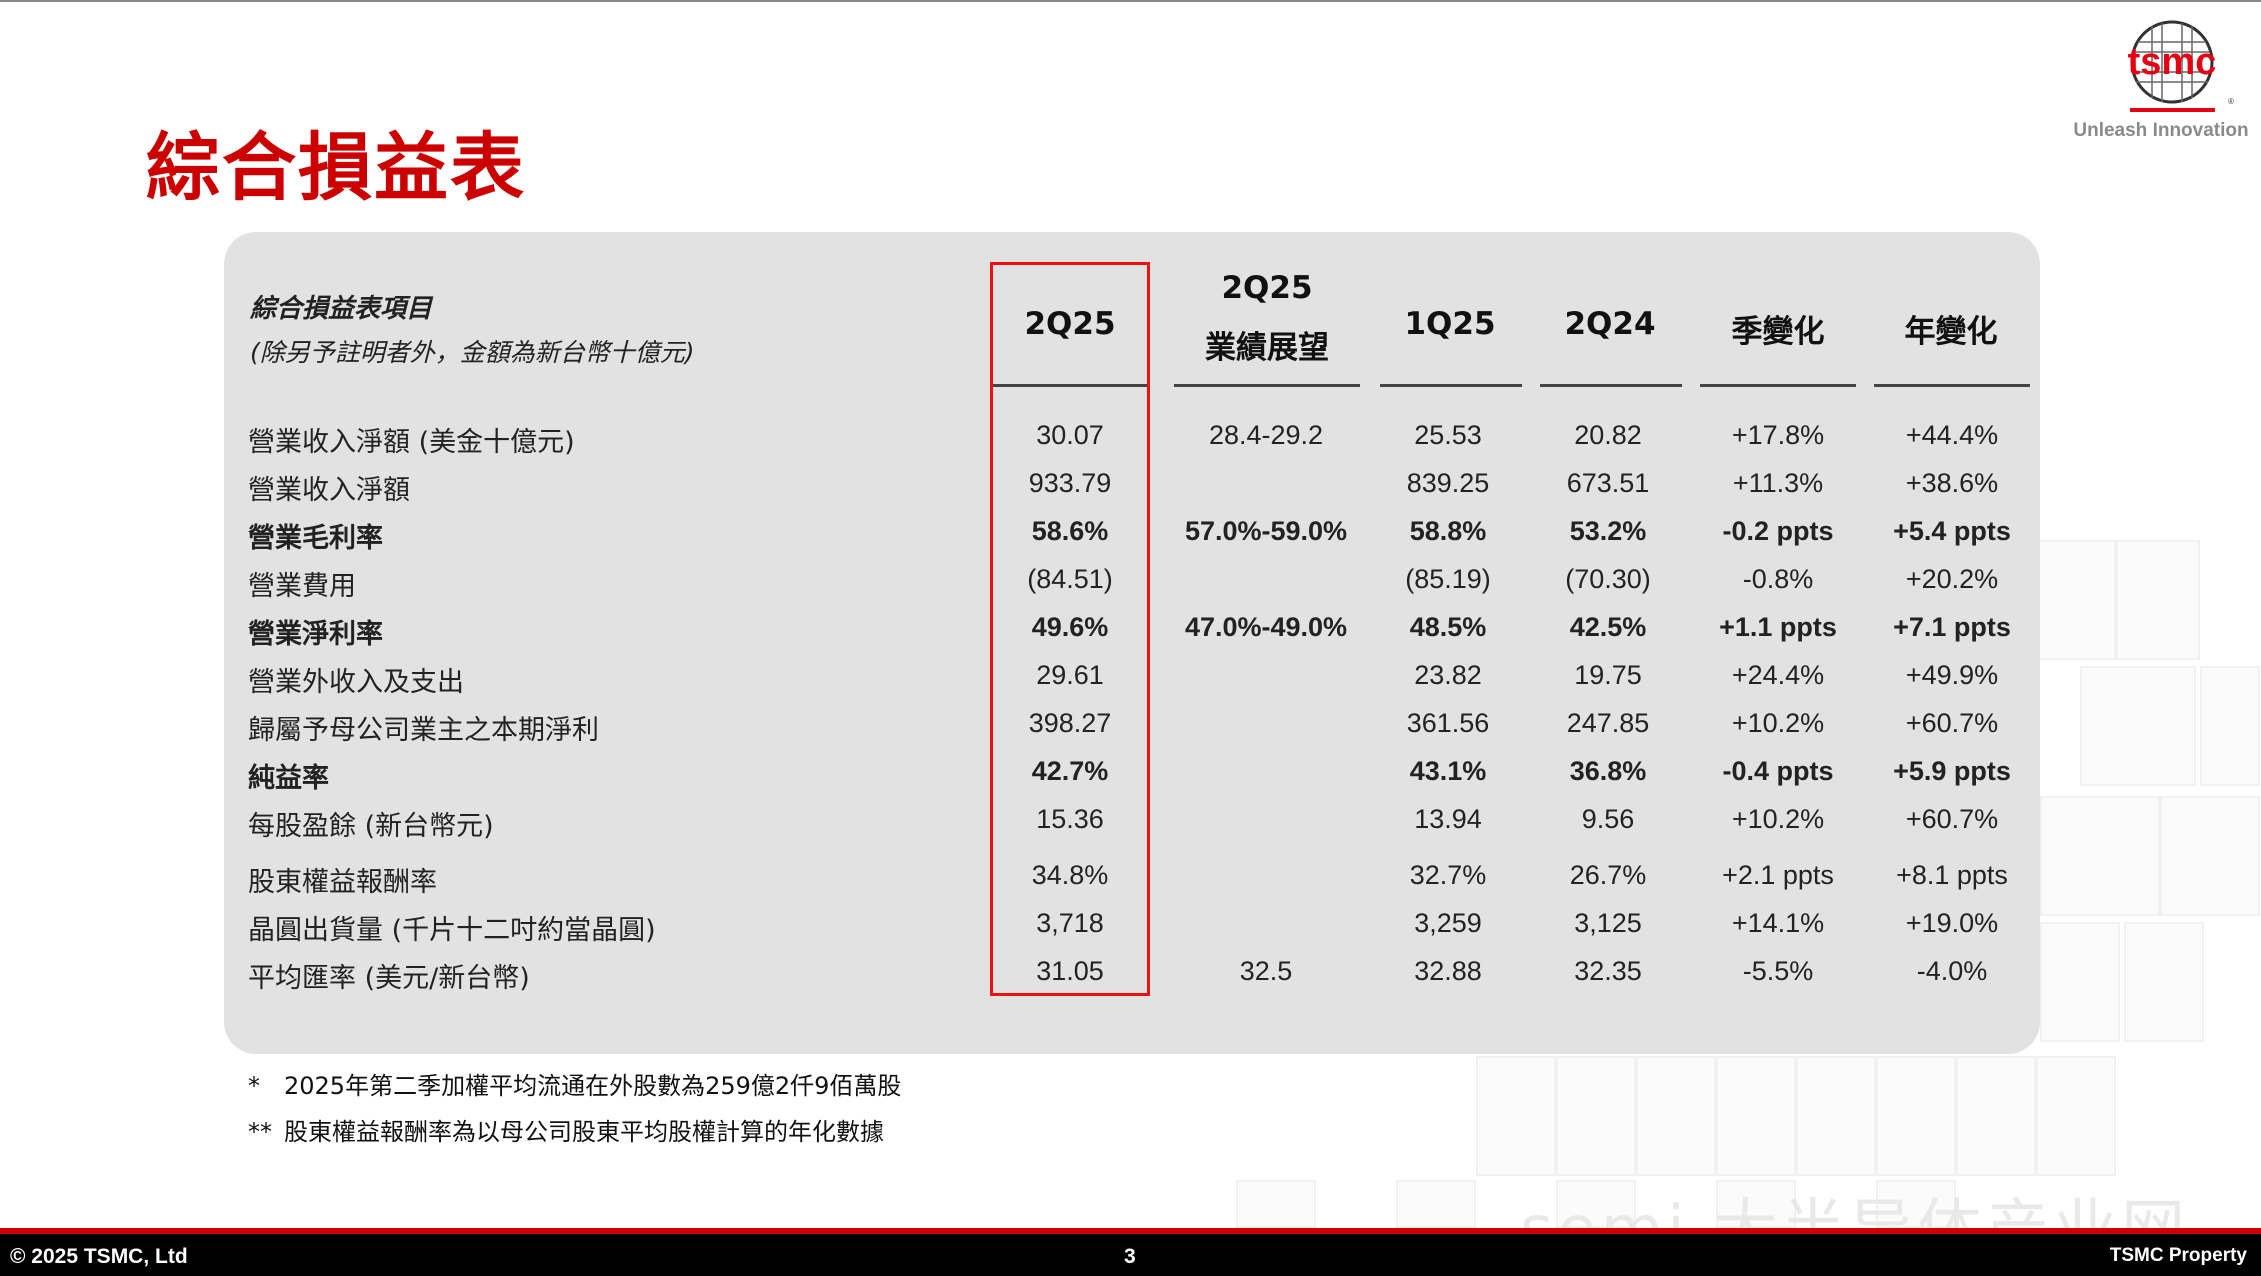  What do you see at coordinates (1608, 579) in the screenshot?
I see `val-2q24: (70.30)` at bounding box center [1608, 579].